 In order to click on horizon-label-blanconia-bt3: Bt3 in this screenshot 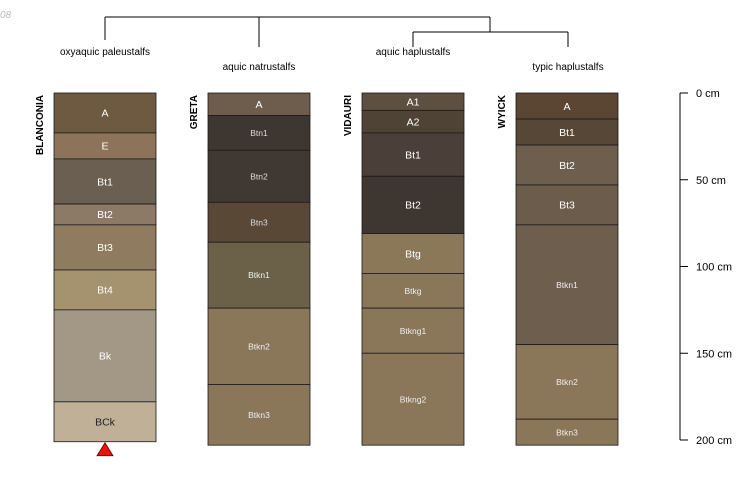, I will do `click(105, 248)`.